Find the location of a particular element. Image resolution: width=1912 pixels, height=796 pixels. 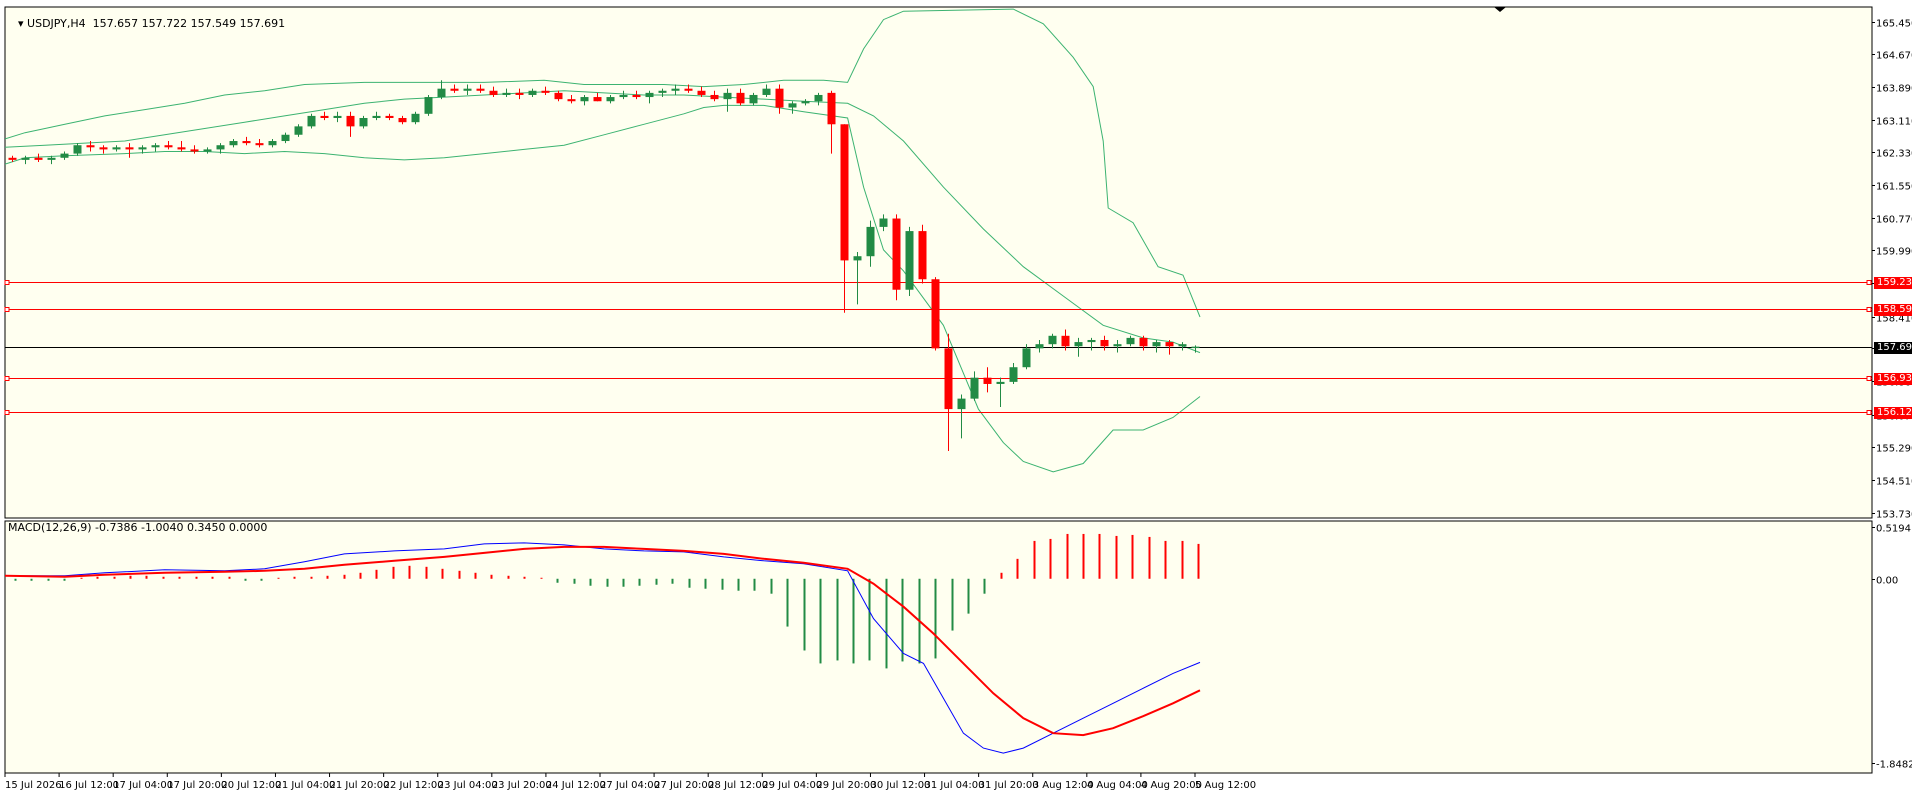

symbol-menu-triangle-icon: ▾ is located at coordinates (21, 23).